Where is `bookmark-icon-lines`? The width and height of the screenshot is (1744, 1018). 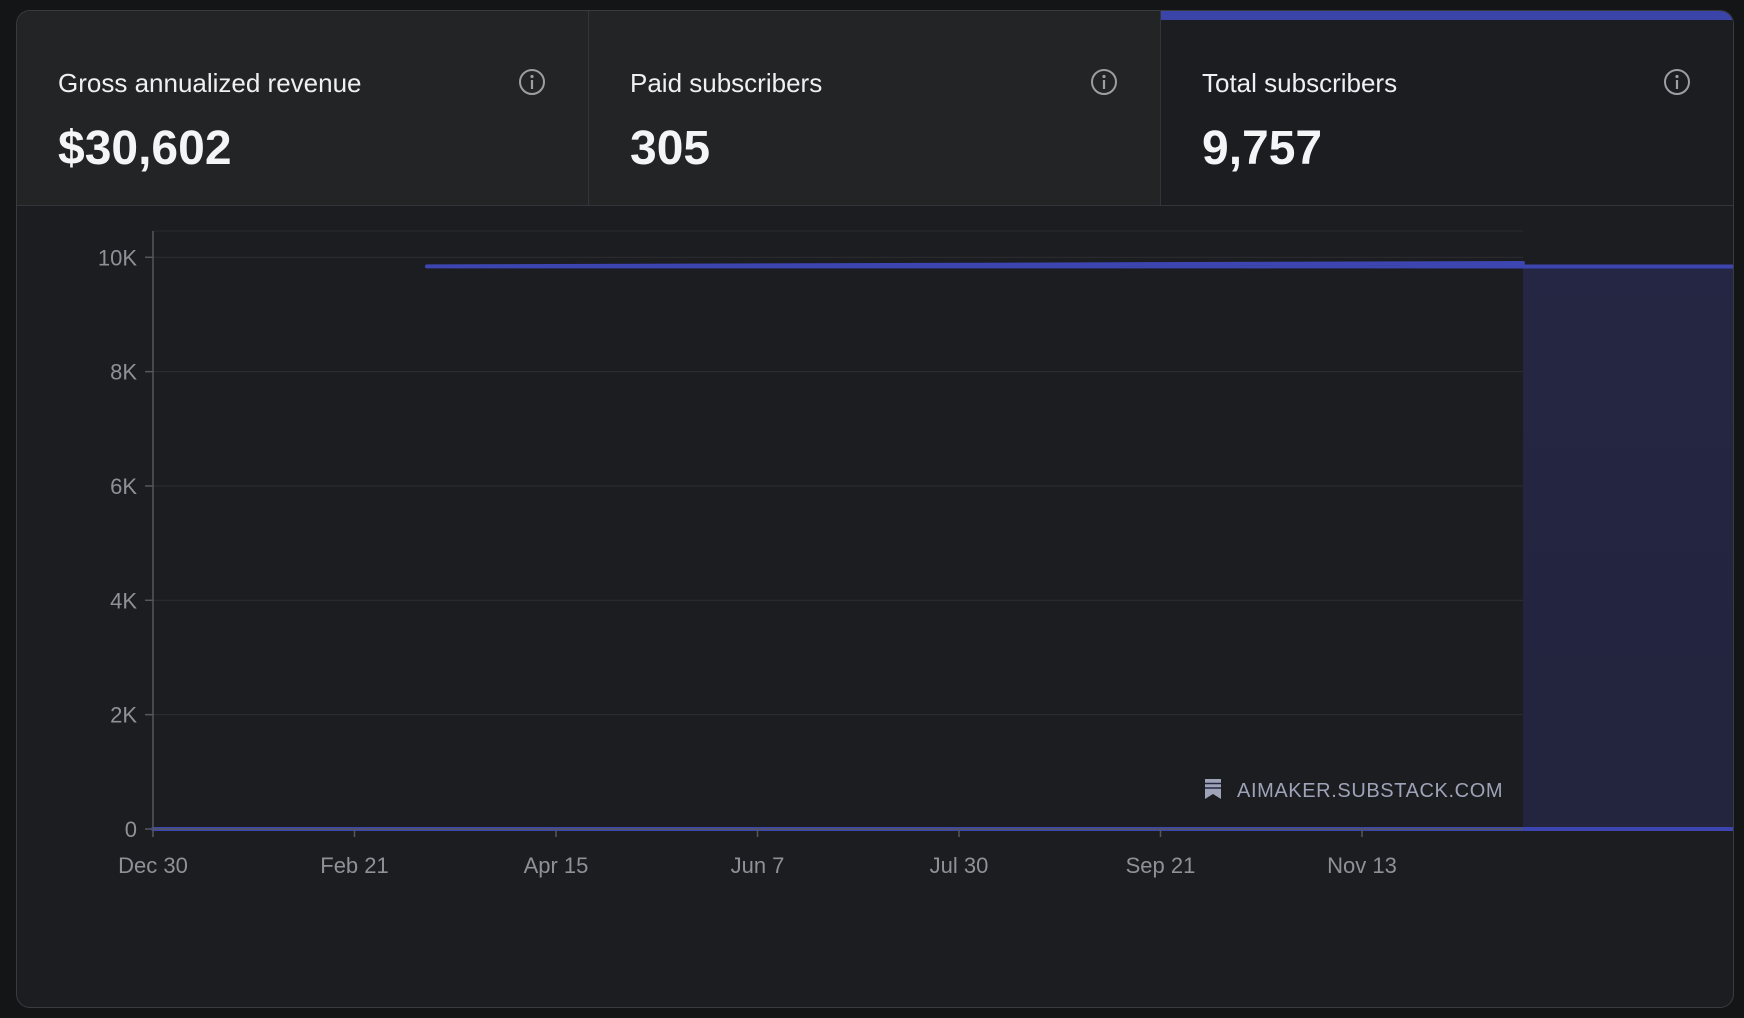
bookmark-icon-lines is located at coordinates (1213, 785).